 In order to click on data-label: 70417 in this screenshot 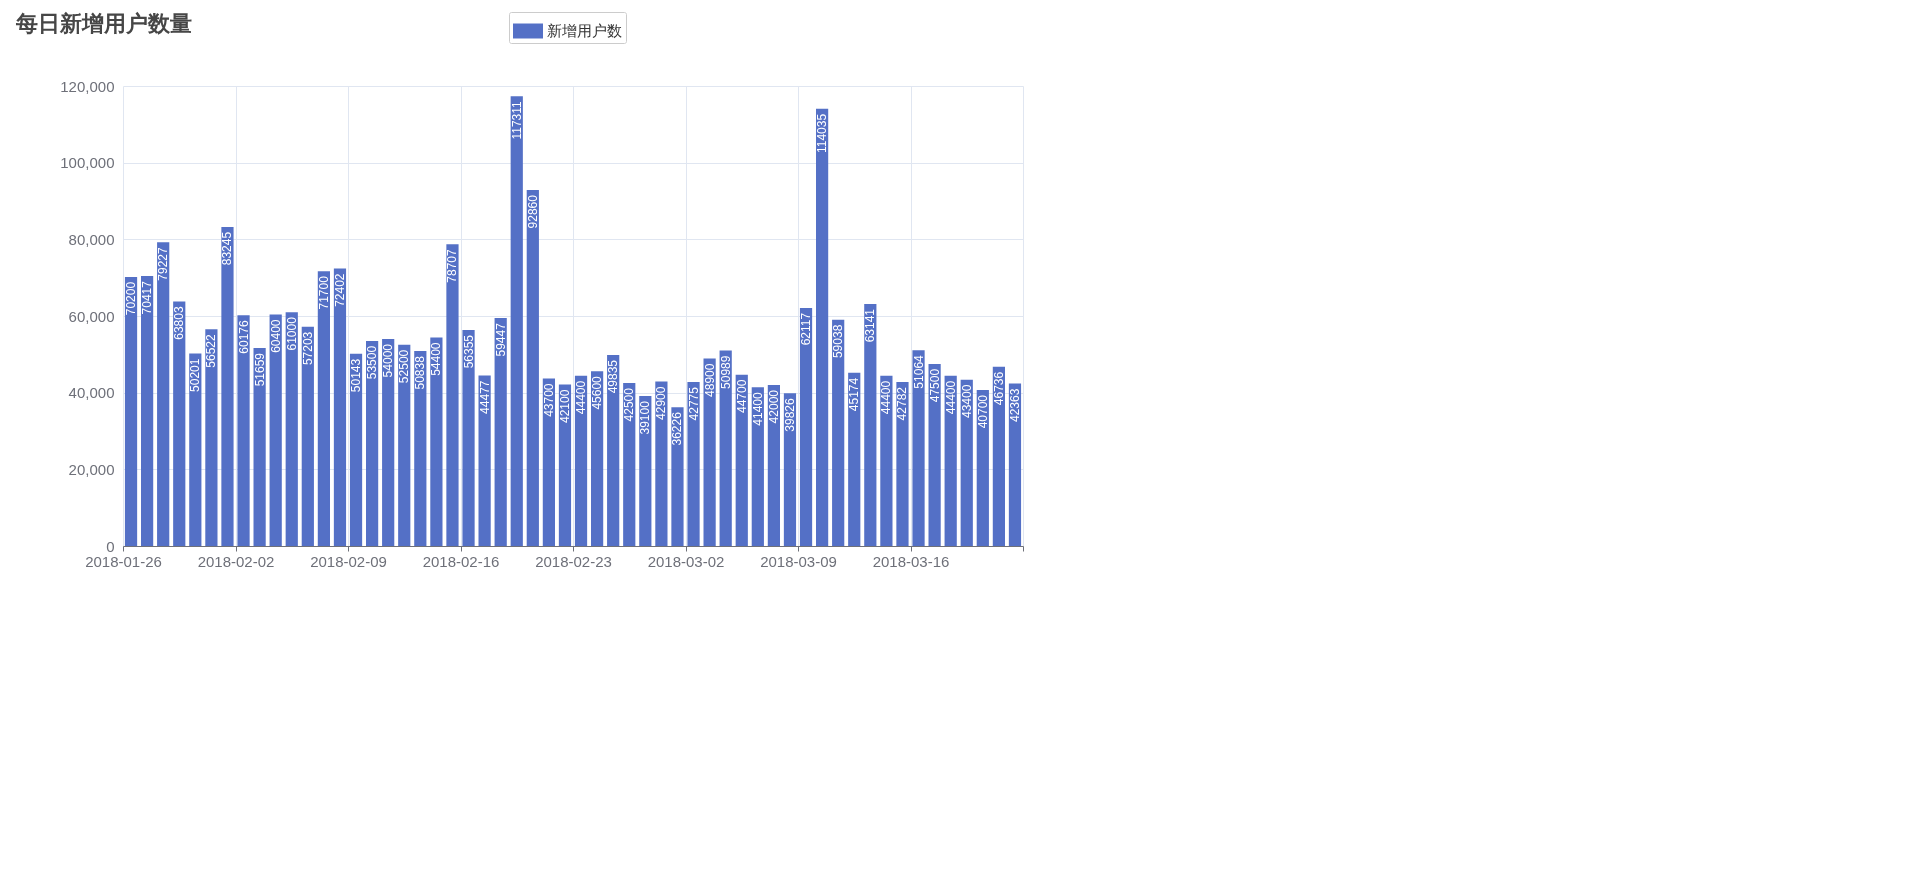, I will do `click(147, 297)`.